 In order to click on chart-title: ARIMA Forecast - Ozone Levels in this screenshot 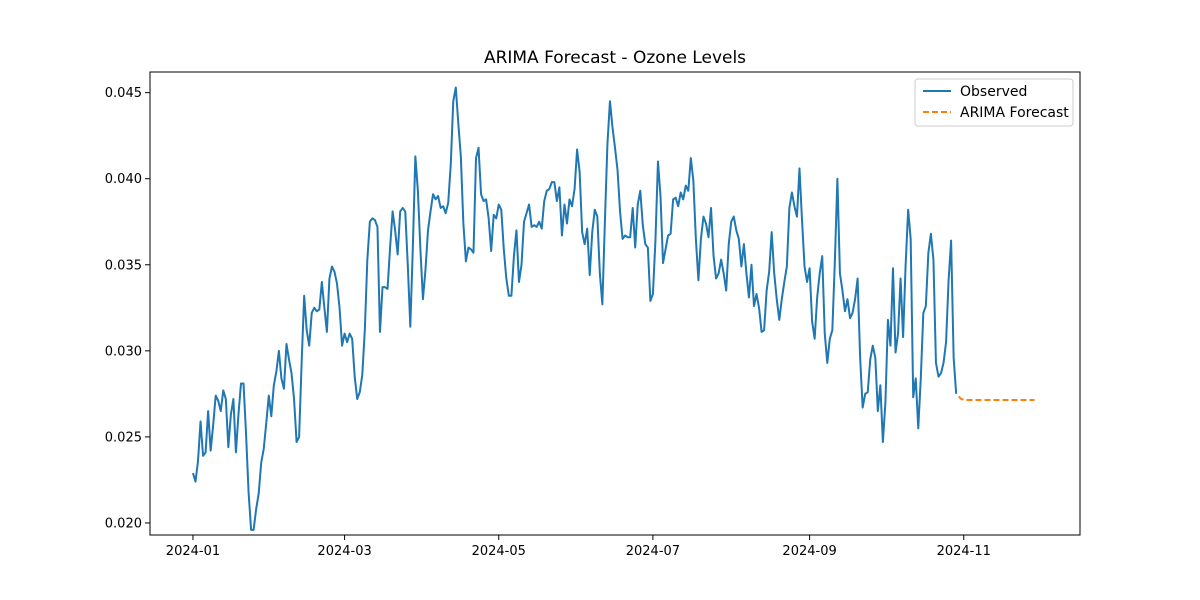, I will do `click(615, 58)`.